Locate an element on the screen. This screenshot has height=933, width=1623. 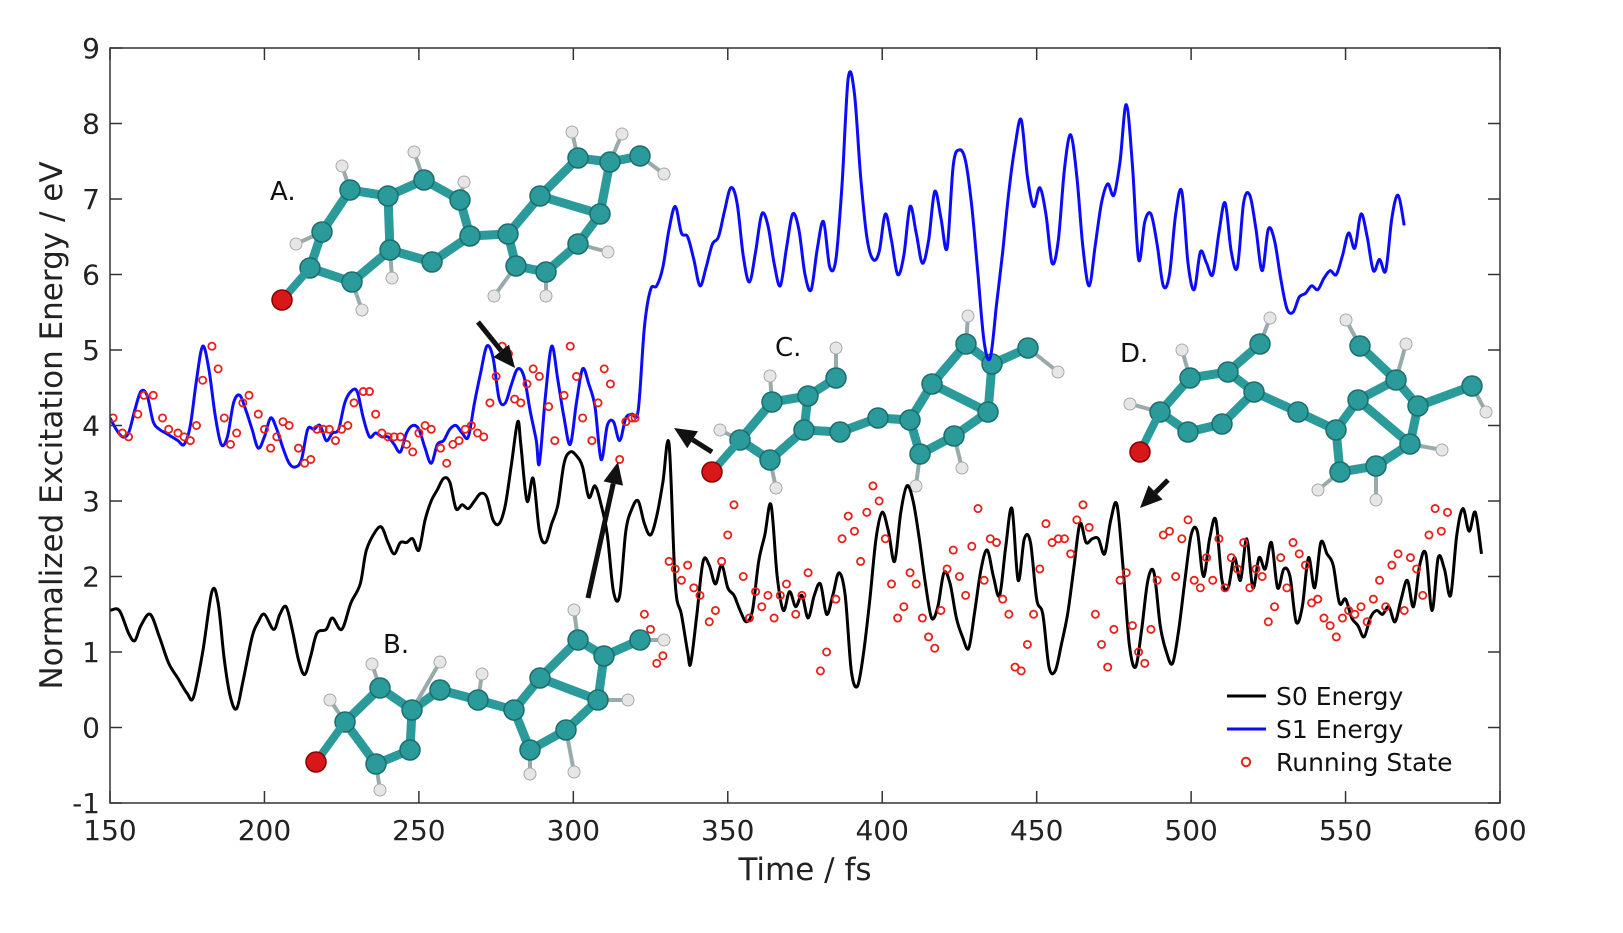
x-tick-label: 200 is located at coordinates (264, 830).